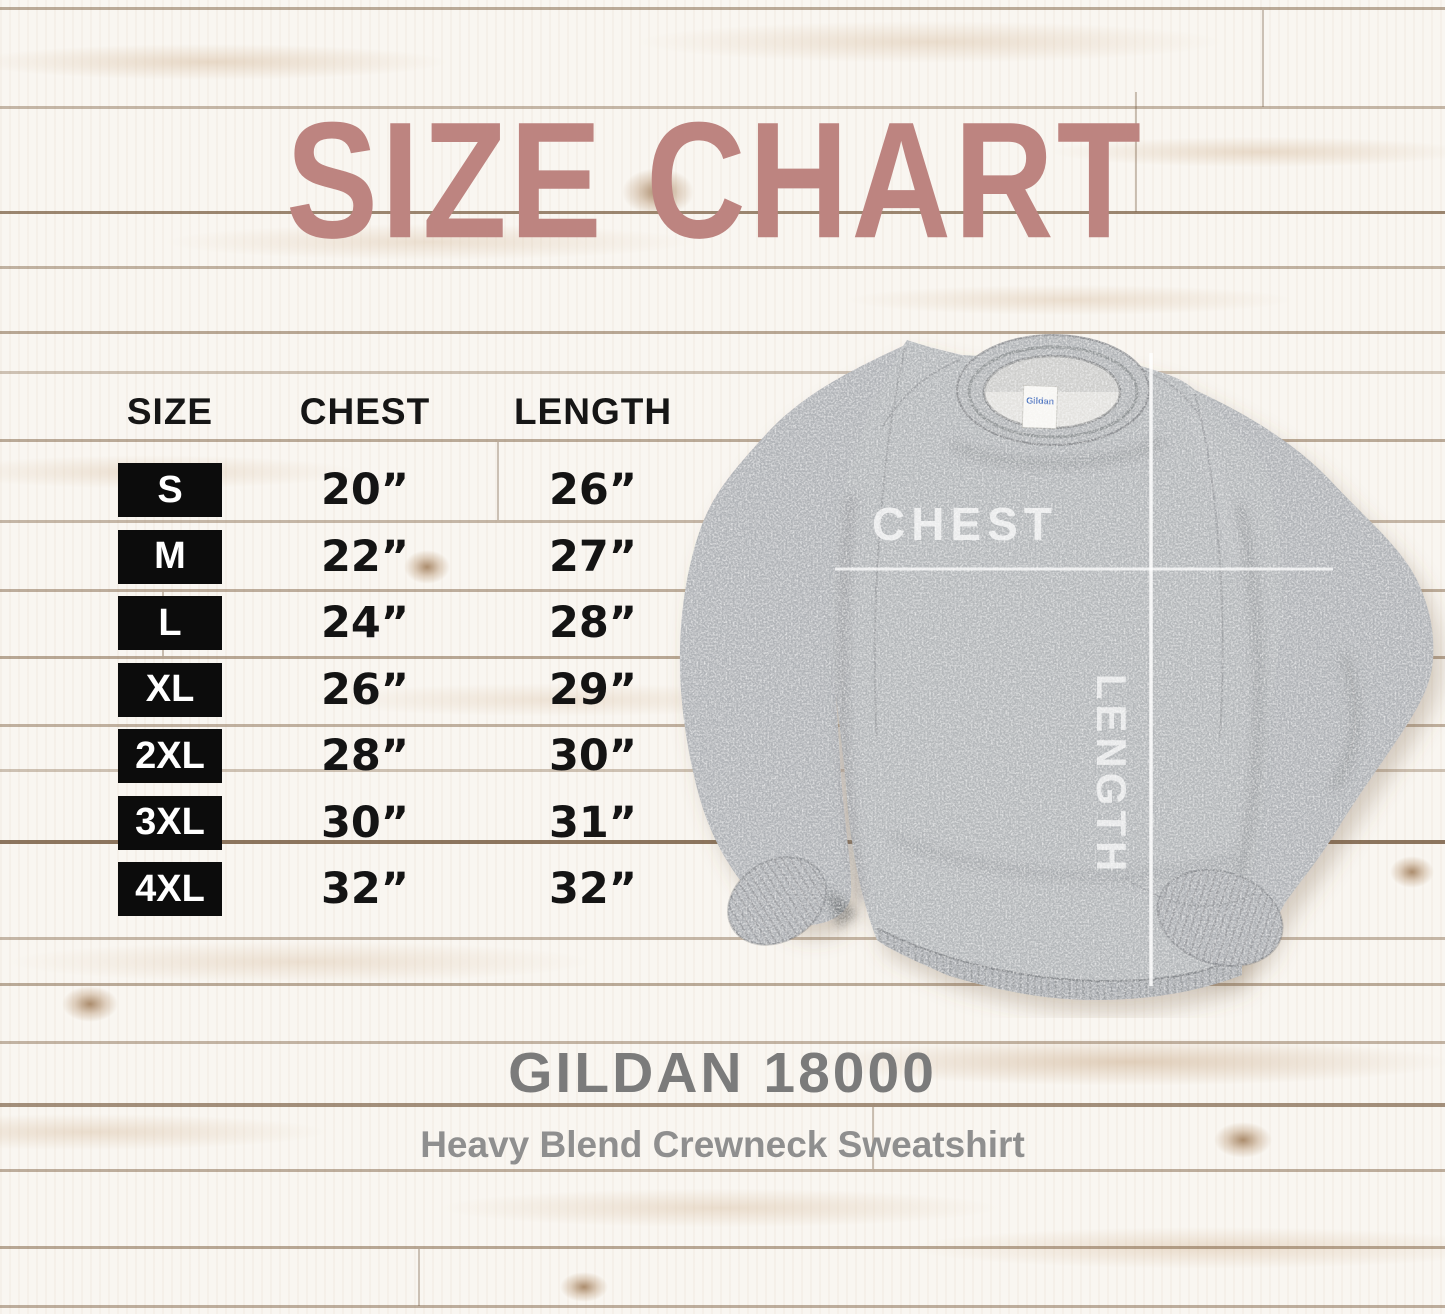 The image size is (1445, 1314). Describe the element at coordinates (365, 623) in the screenshot. I see `chest-value: 24”` at that location.